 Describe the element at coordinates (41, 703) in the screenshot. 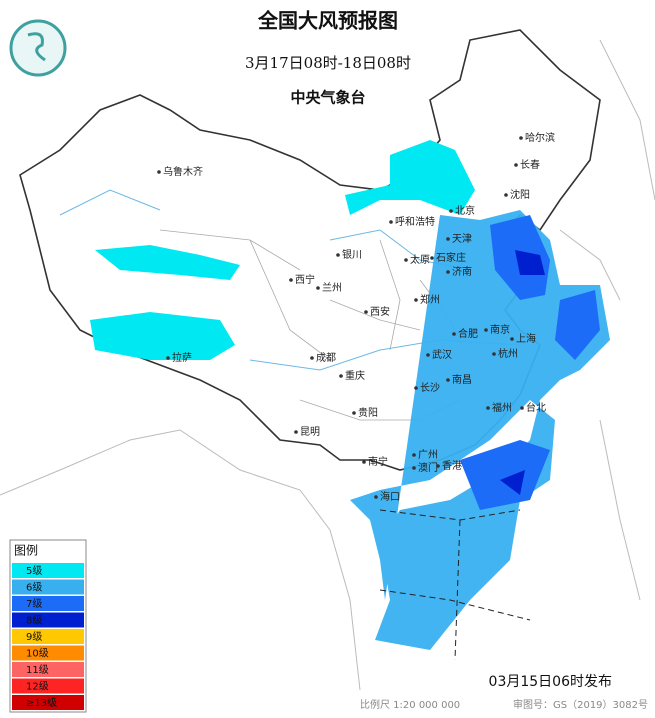

I see `legend-label: ≥13级` at that location.